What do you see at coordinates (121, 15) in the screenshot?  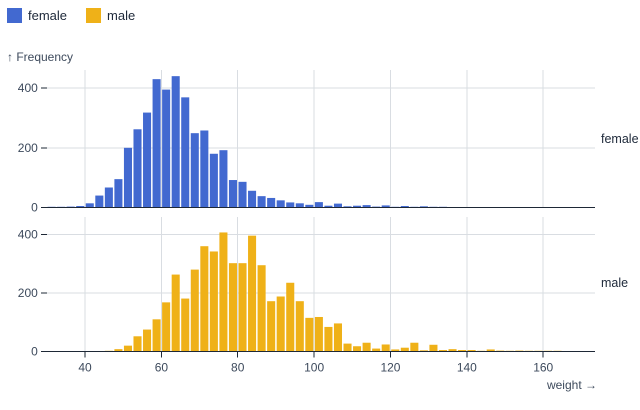 I see `legend-label-male: male` at bounding box center [121, 15].